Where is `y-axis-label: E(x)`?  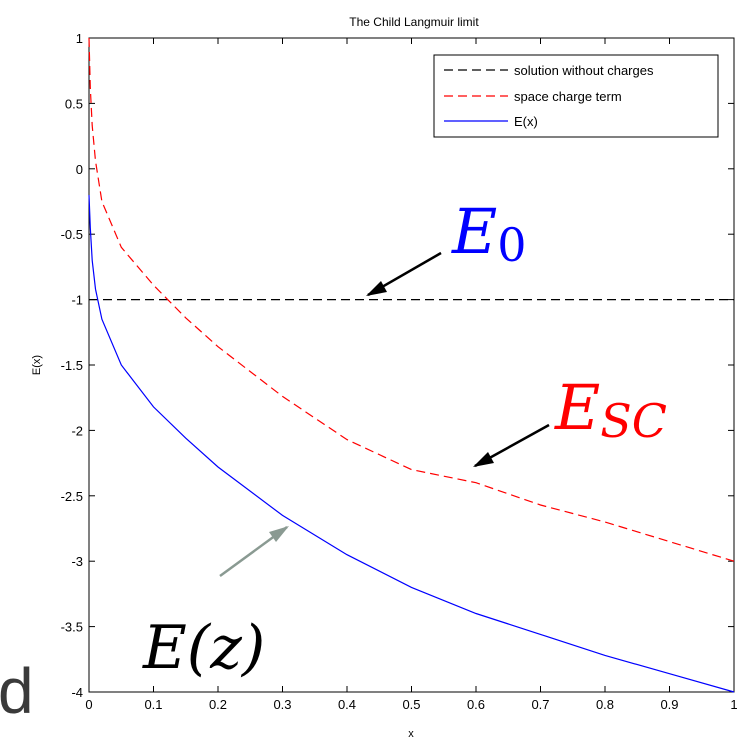 y-axis-label: E(x) is located at coordinates (37, 365).